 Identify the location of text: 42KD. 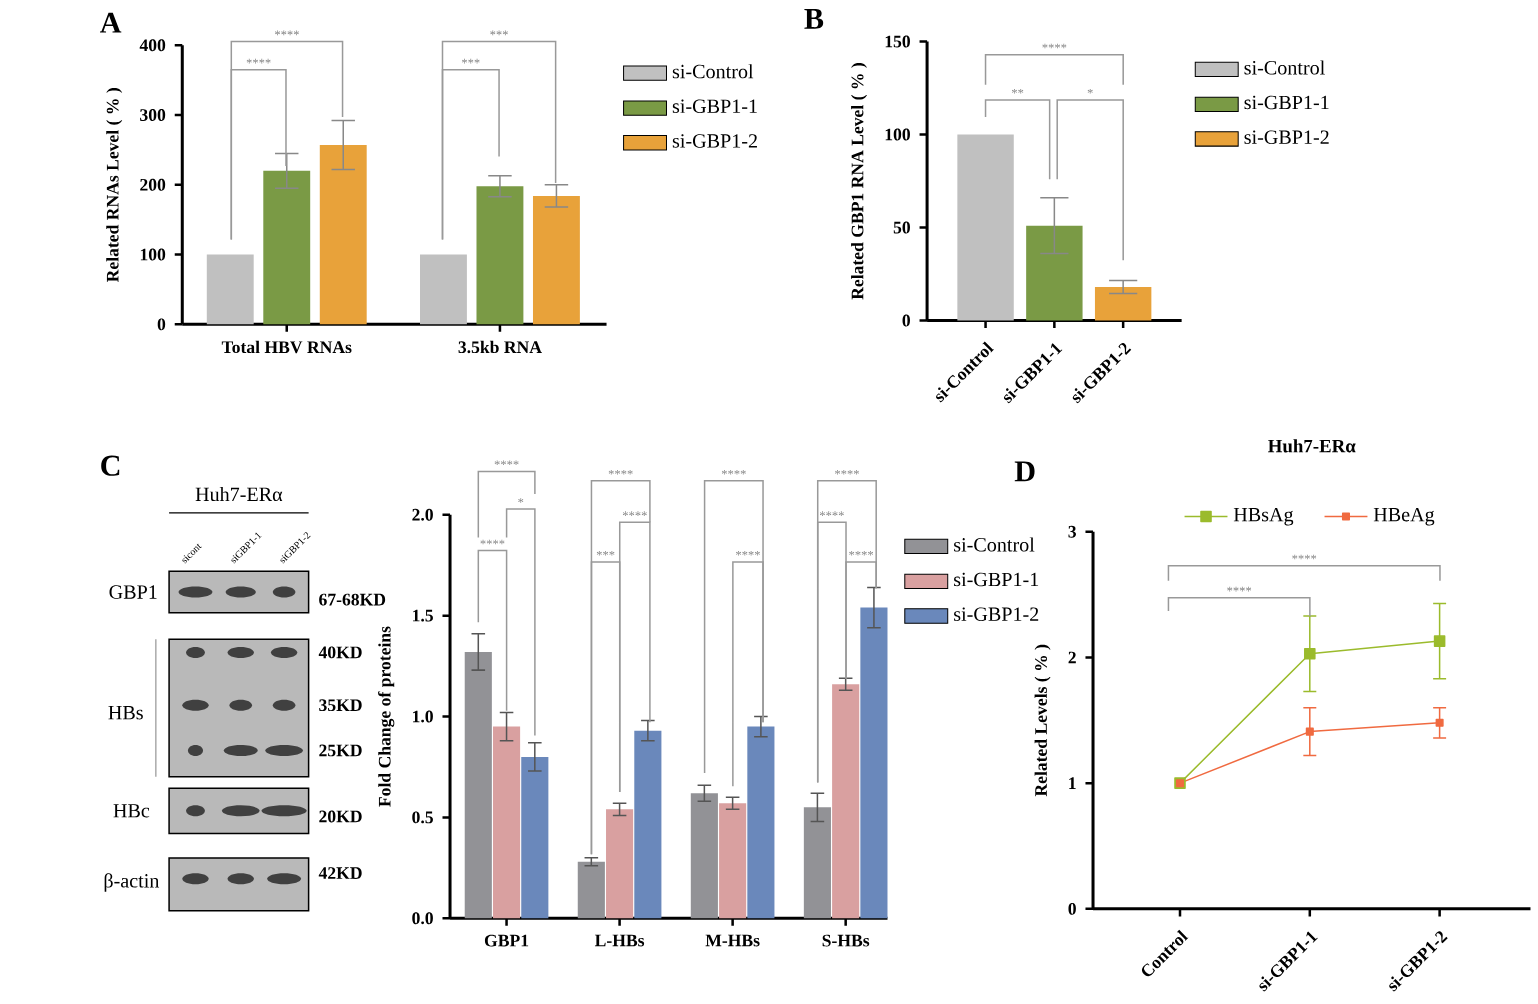
(340, 873).